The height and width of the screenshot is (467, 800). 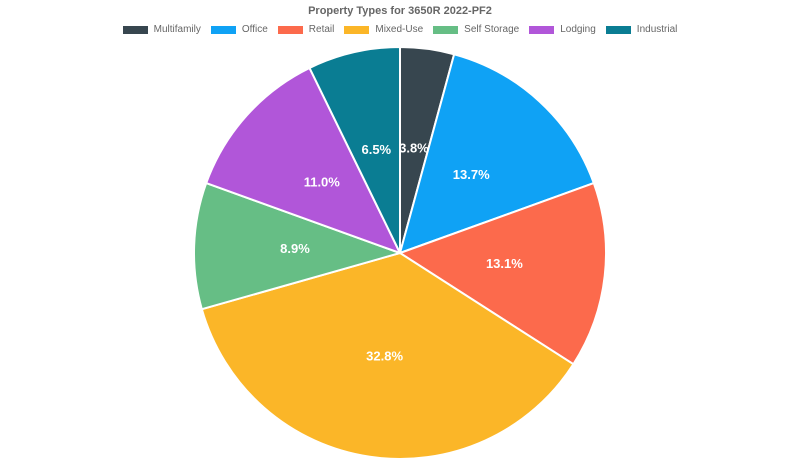 I want to click on legend-label-mixed-use: Mixed-Use, so click(x=399, y=29).